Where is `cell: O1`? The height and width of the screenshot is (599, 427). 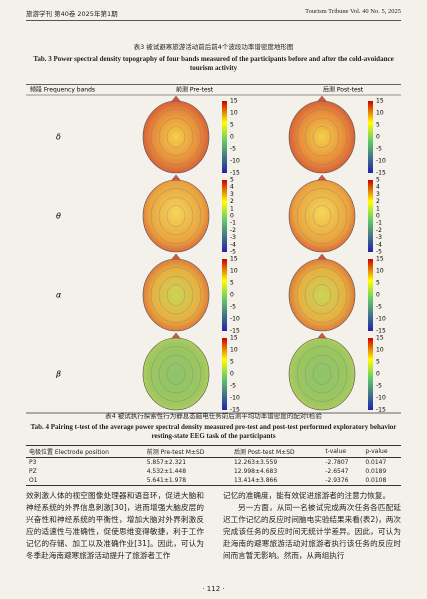 cell: O1 is located at coordinates (33, 480).